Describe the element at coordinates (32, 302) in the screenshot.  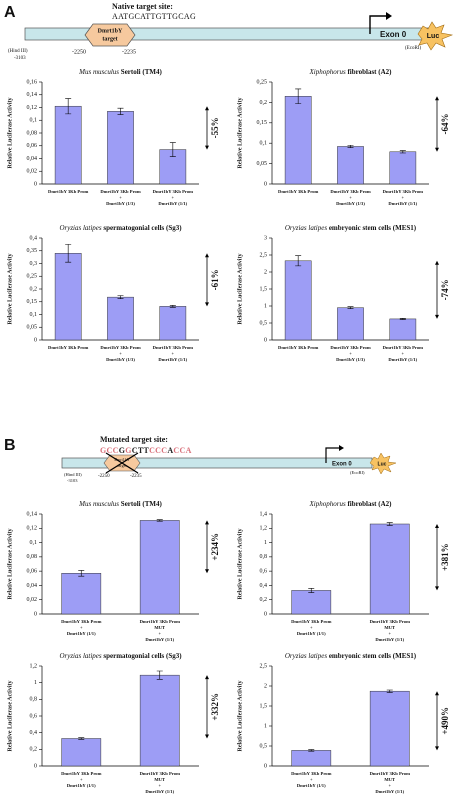
I see `y-tick-label: 0,15` at that location.